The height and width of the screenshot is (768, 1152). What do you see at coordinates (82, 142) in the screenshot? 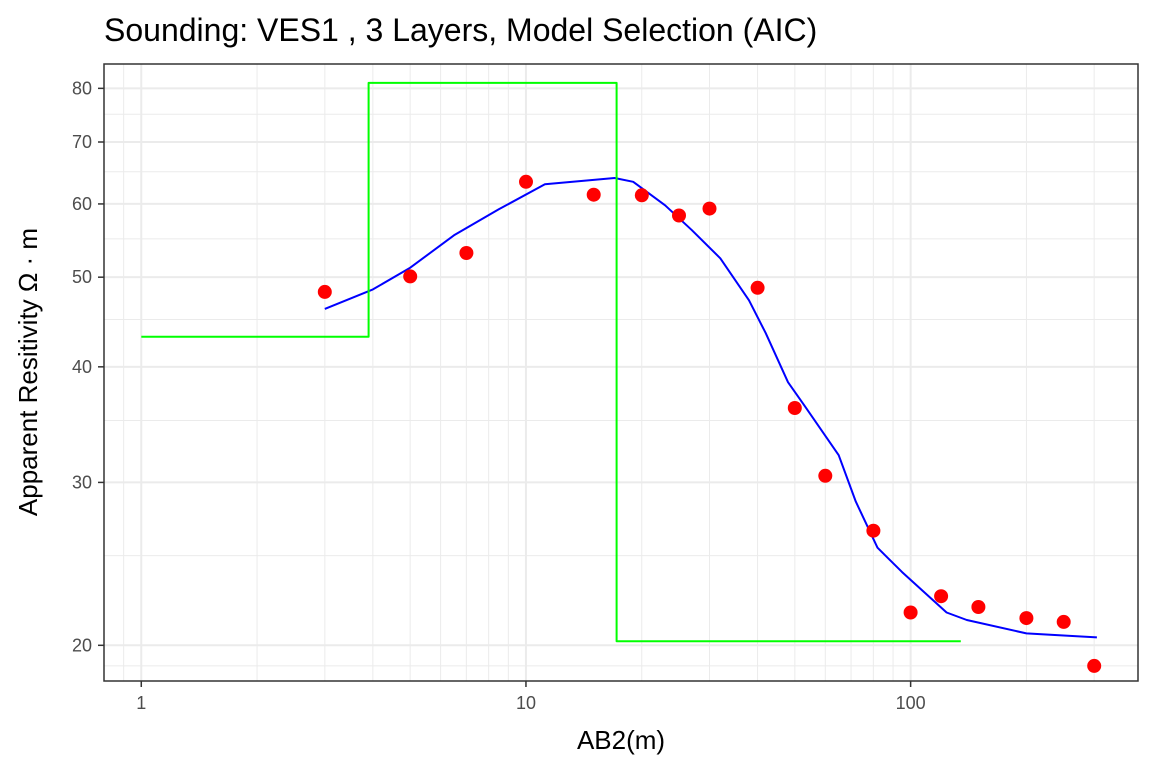
I see `y-tick-label: 70` at bounding box center [82, 142].